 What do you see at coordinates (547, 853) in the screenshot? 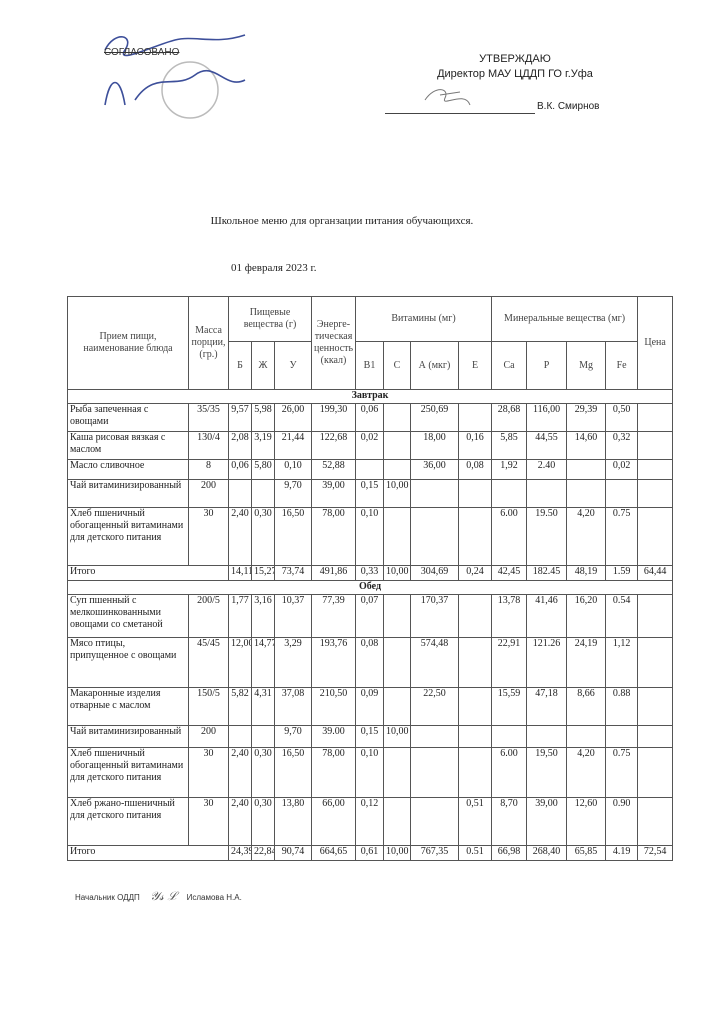
I see `total-value: 268,40` at bounding box center [547, 853].